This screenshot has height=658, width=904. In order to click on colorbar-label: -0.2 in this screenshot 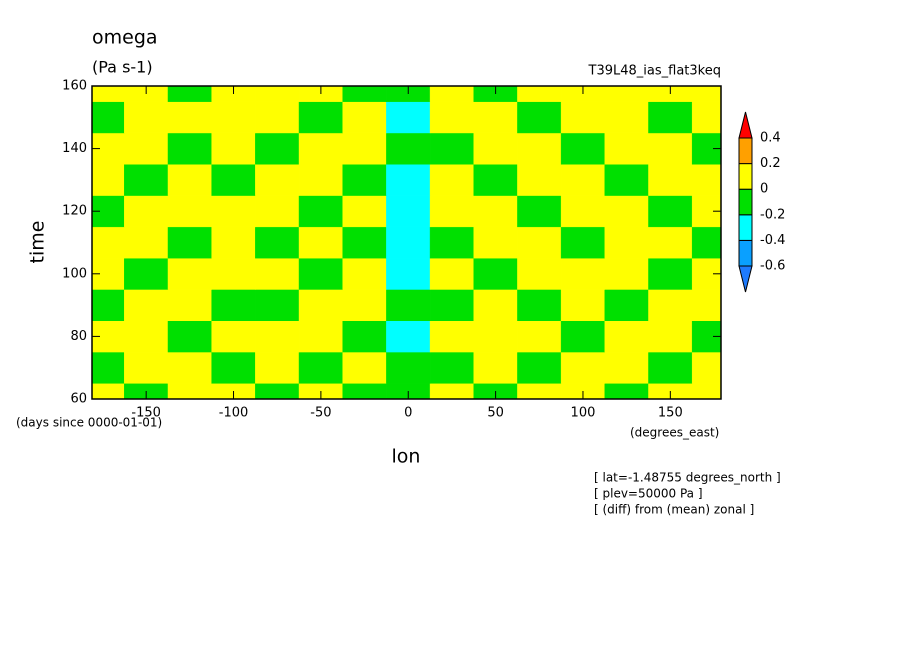, I will do `click(772, 214)`.